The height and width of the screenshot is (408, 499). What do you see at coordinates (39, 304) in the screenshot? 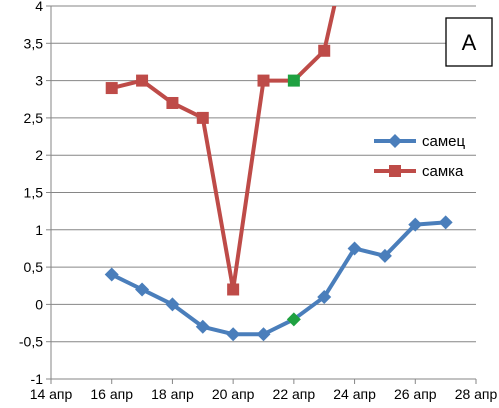
I see `y-tick-label: 0` at bounding box center [39, 304].